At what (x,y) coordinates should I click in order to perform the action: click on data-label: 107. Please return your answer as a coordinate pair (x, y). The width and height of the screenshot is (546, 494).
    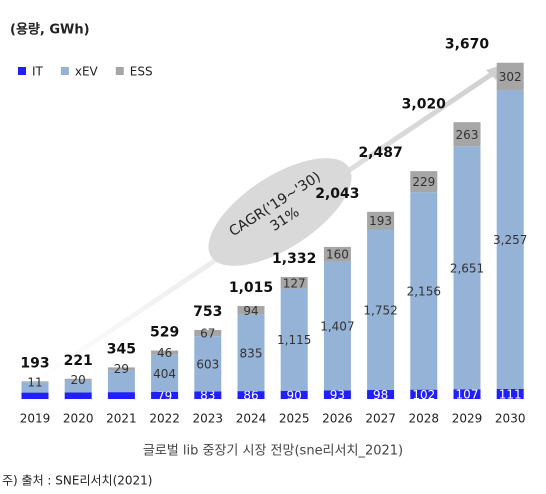
    Looking at the image, I should click on (467, 395).